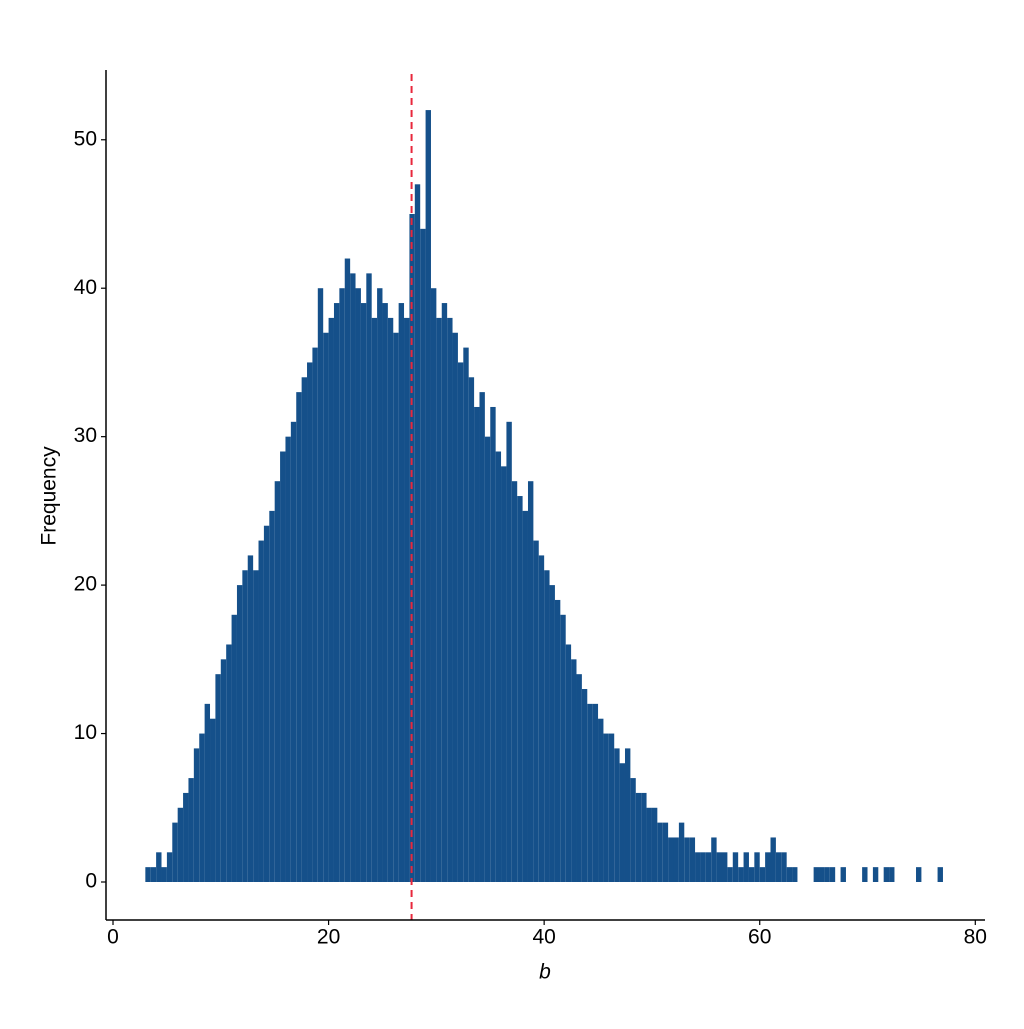  I want to click on y-tick-label: 20, so click(85, 584).